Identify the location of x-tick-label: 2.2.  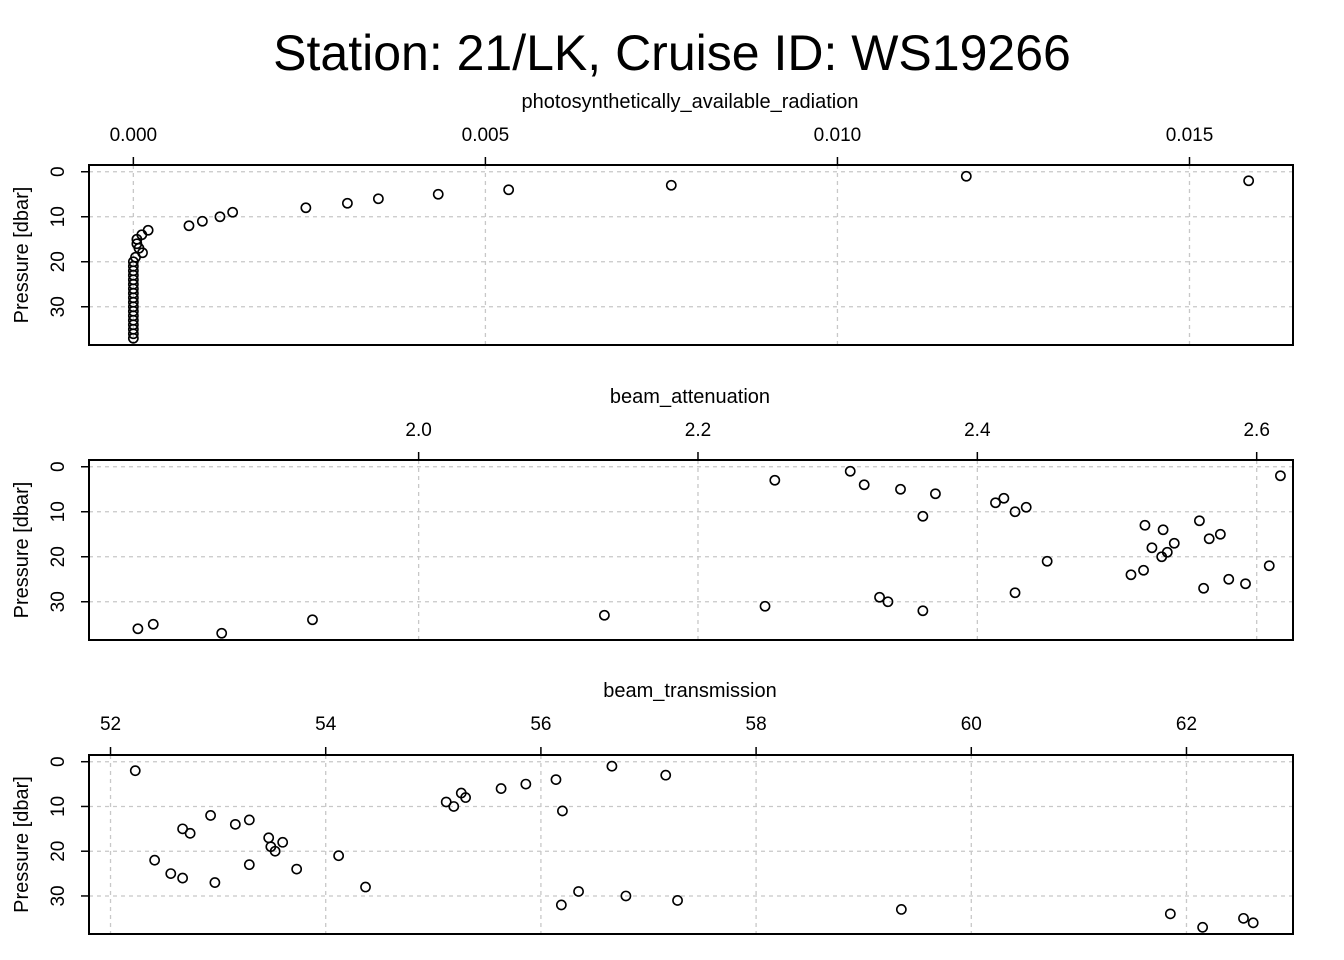
(698, 430).